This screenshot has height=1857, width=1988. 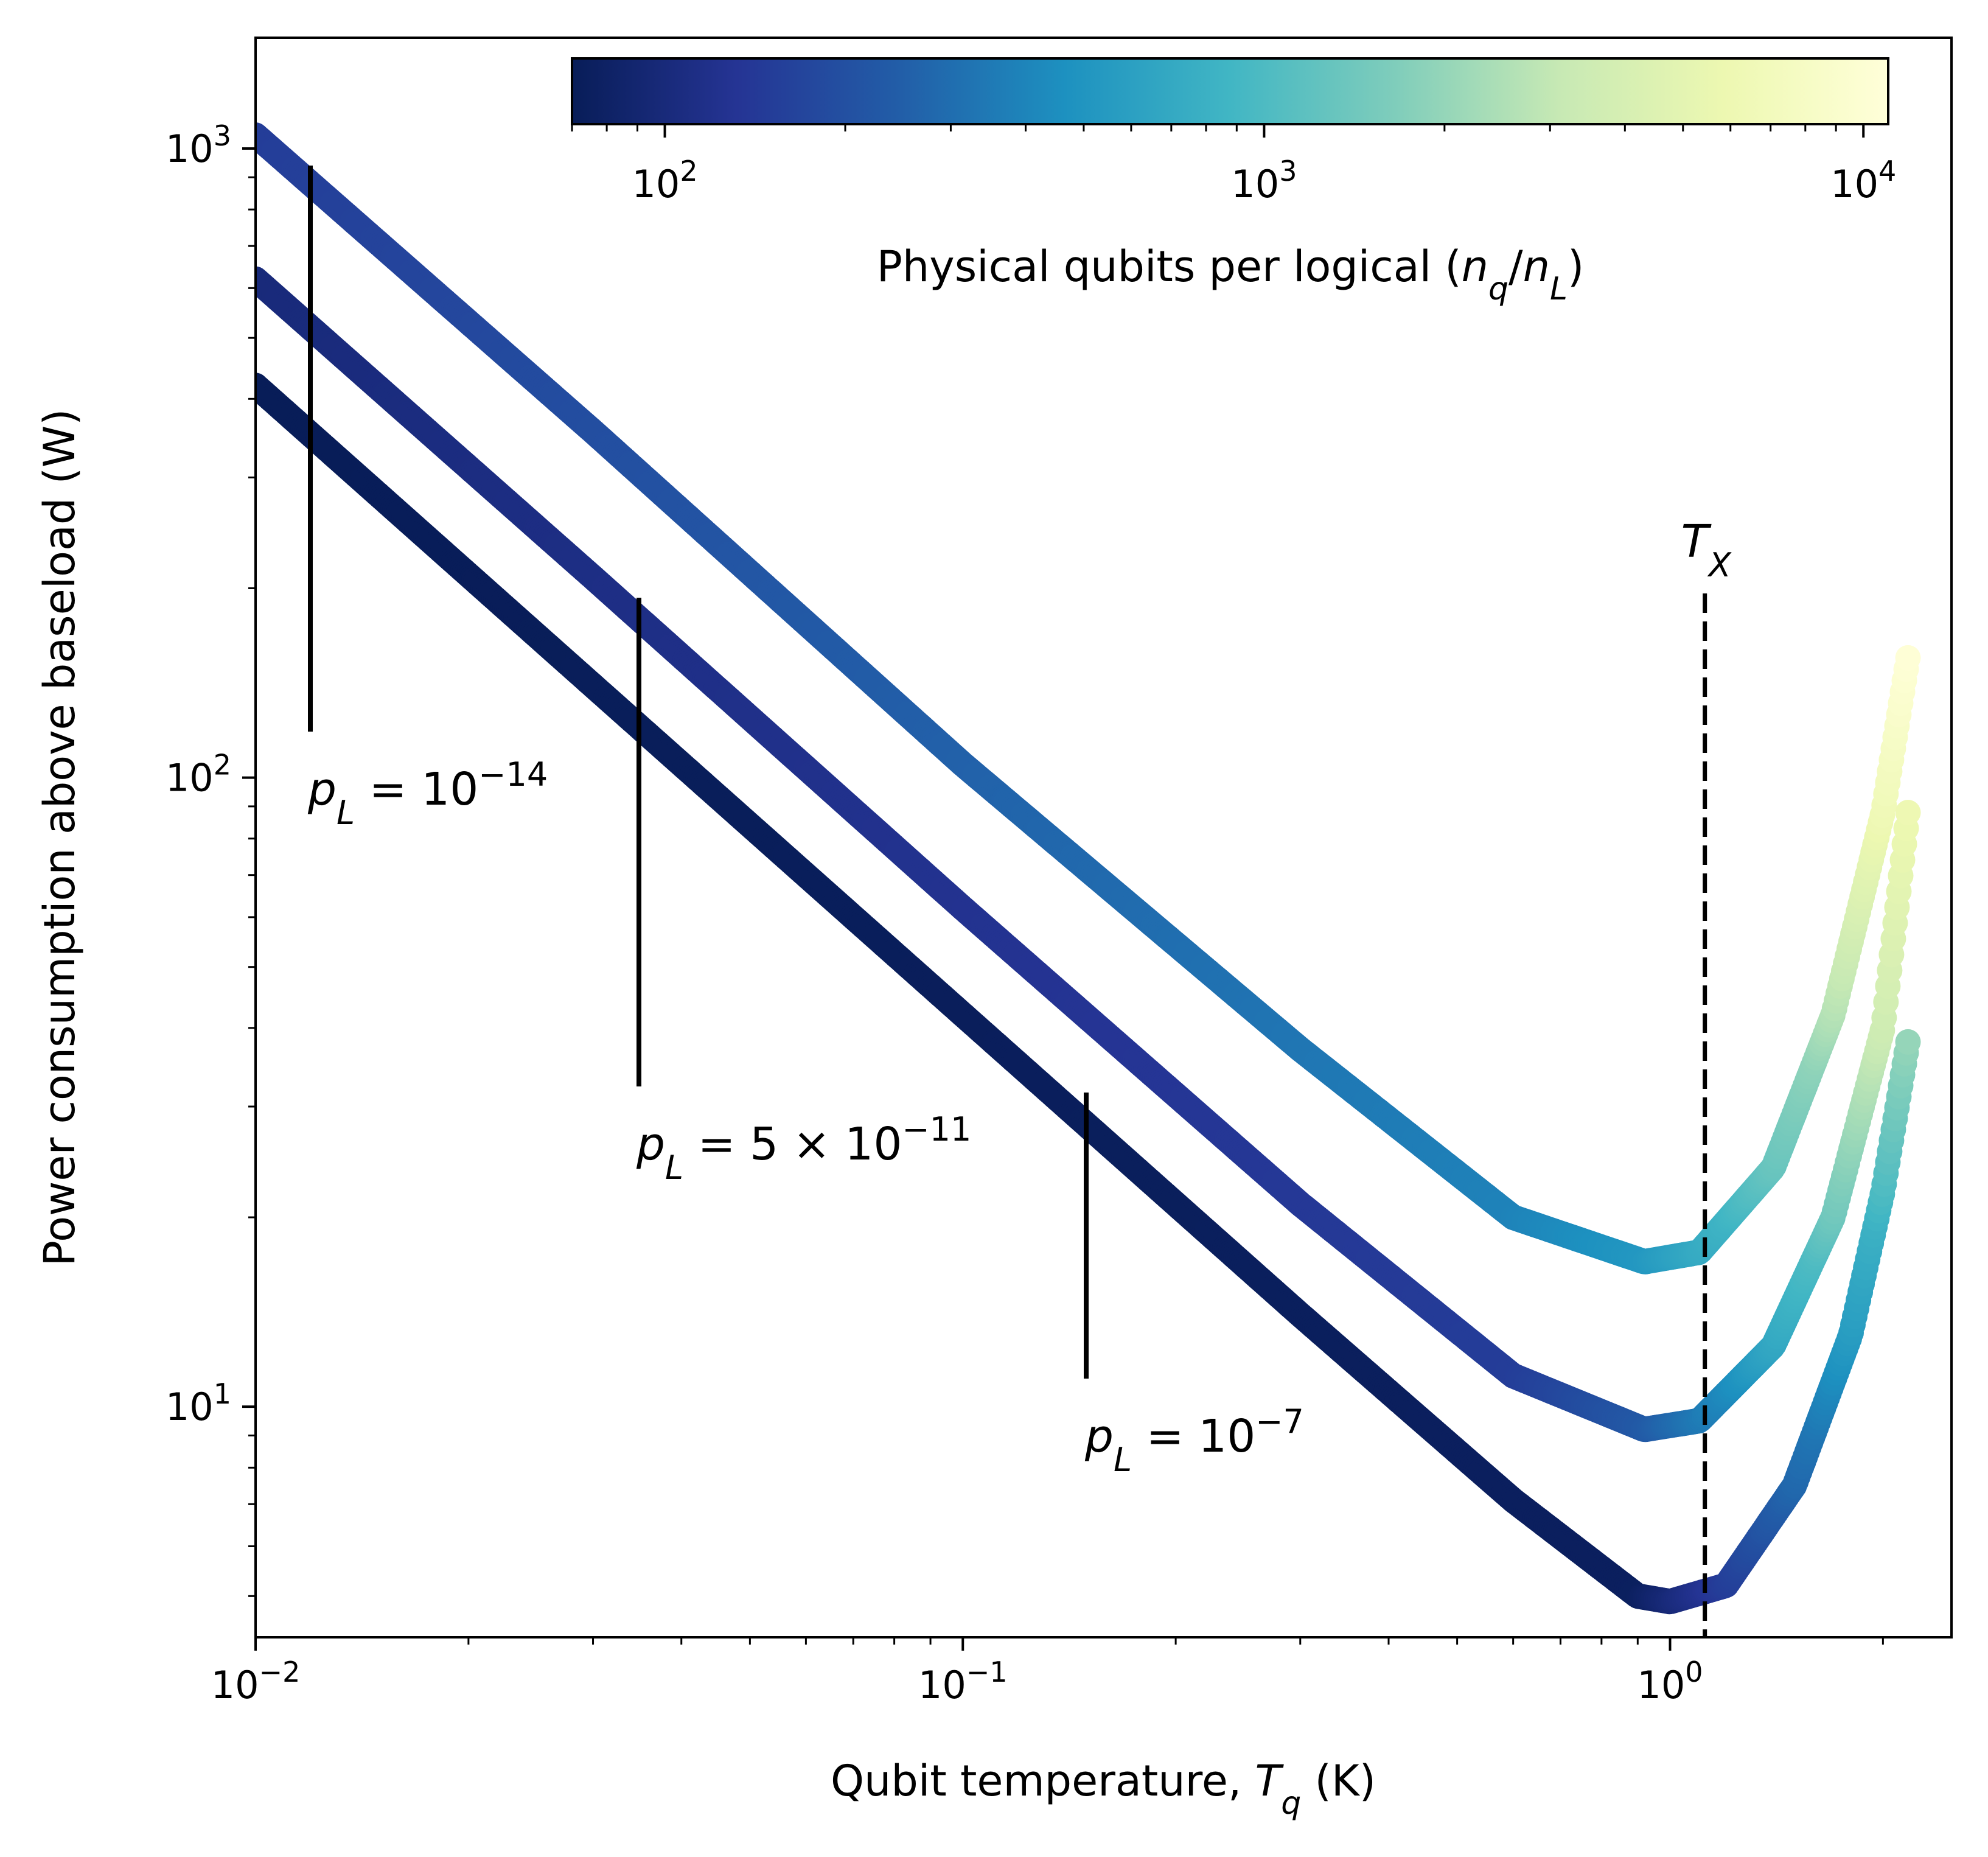 I want to click on y-axis-label: Power consumption above baseload (W), so click(x=60, y=838).